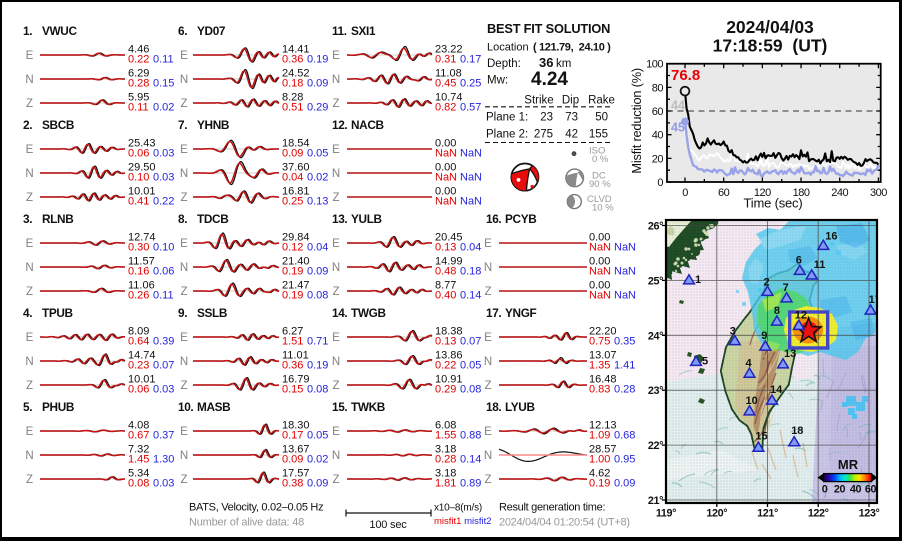 The width and height of the screenshot is (902, 541). Describe the element at coordinates (599, 366) in the screenshot. I see `svg-text: 1.35` at that location.